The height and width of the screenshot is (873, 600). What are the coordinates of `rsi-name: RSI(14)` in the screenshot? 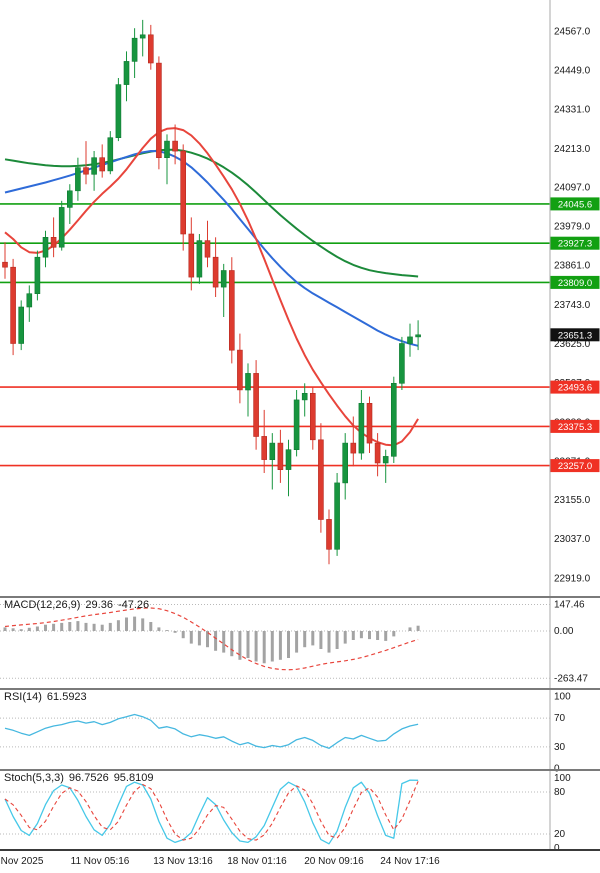 It's located at (23, 697).